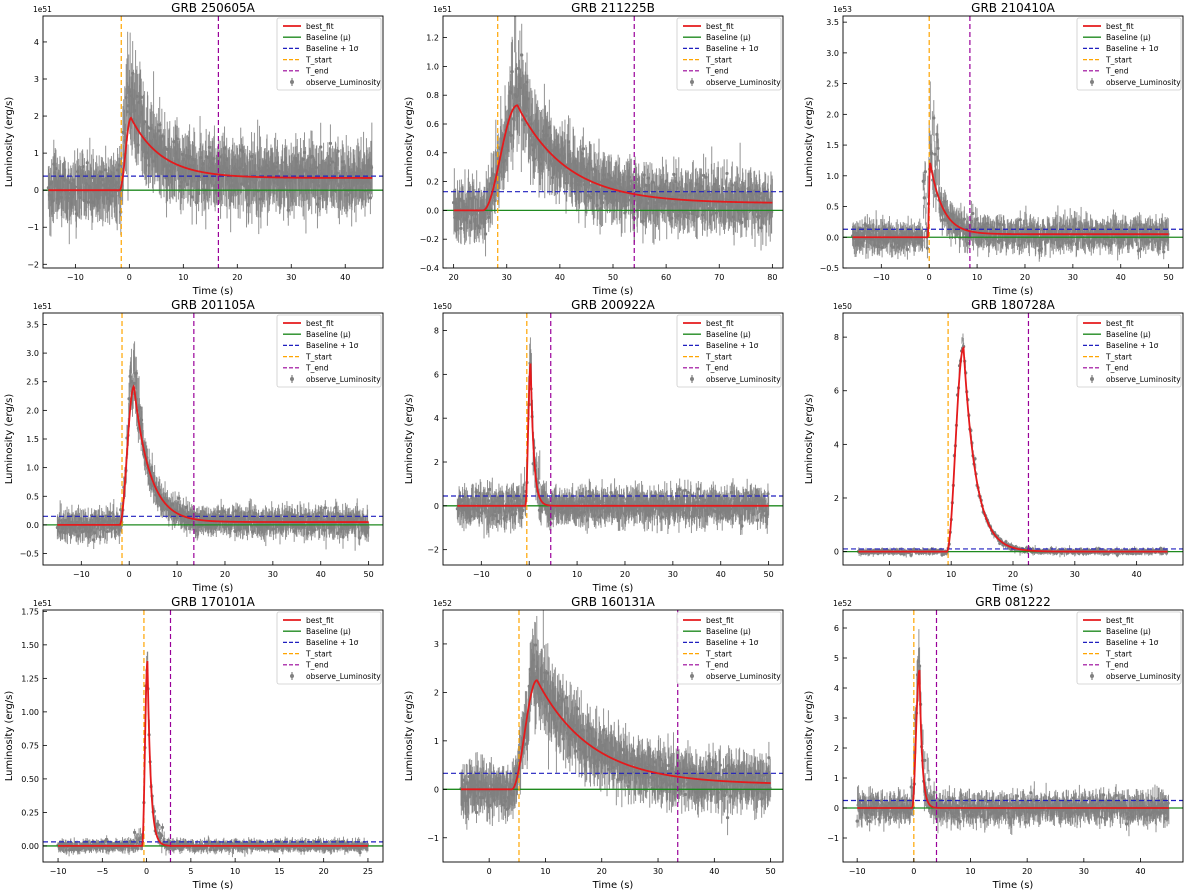 The image size is (1200, 892). What do you see at coordinates (429, 268) in the screenshot?
I see `y-tick-label: −0.4` at bounding box center [429, 268].